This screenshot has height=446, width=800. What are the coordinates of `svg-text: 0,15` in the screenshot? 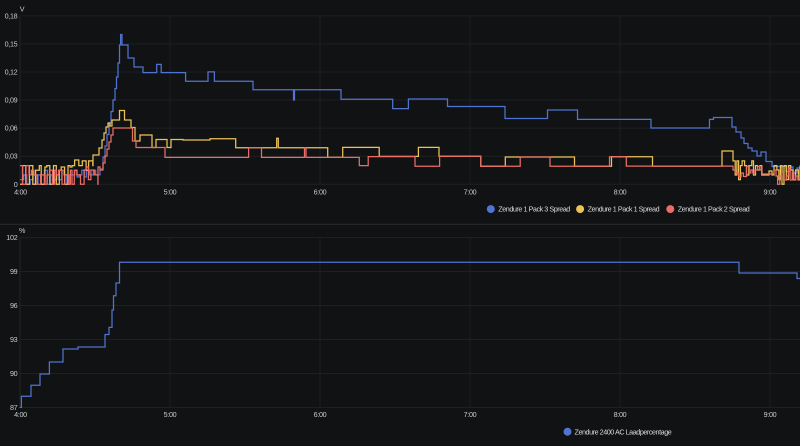 It's located at (11, 43).